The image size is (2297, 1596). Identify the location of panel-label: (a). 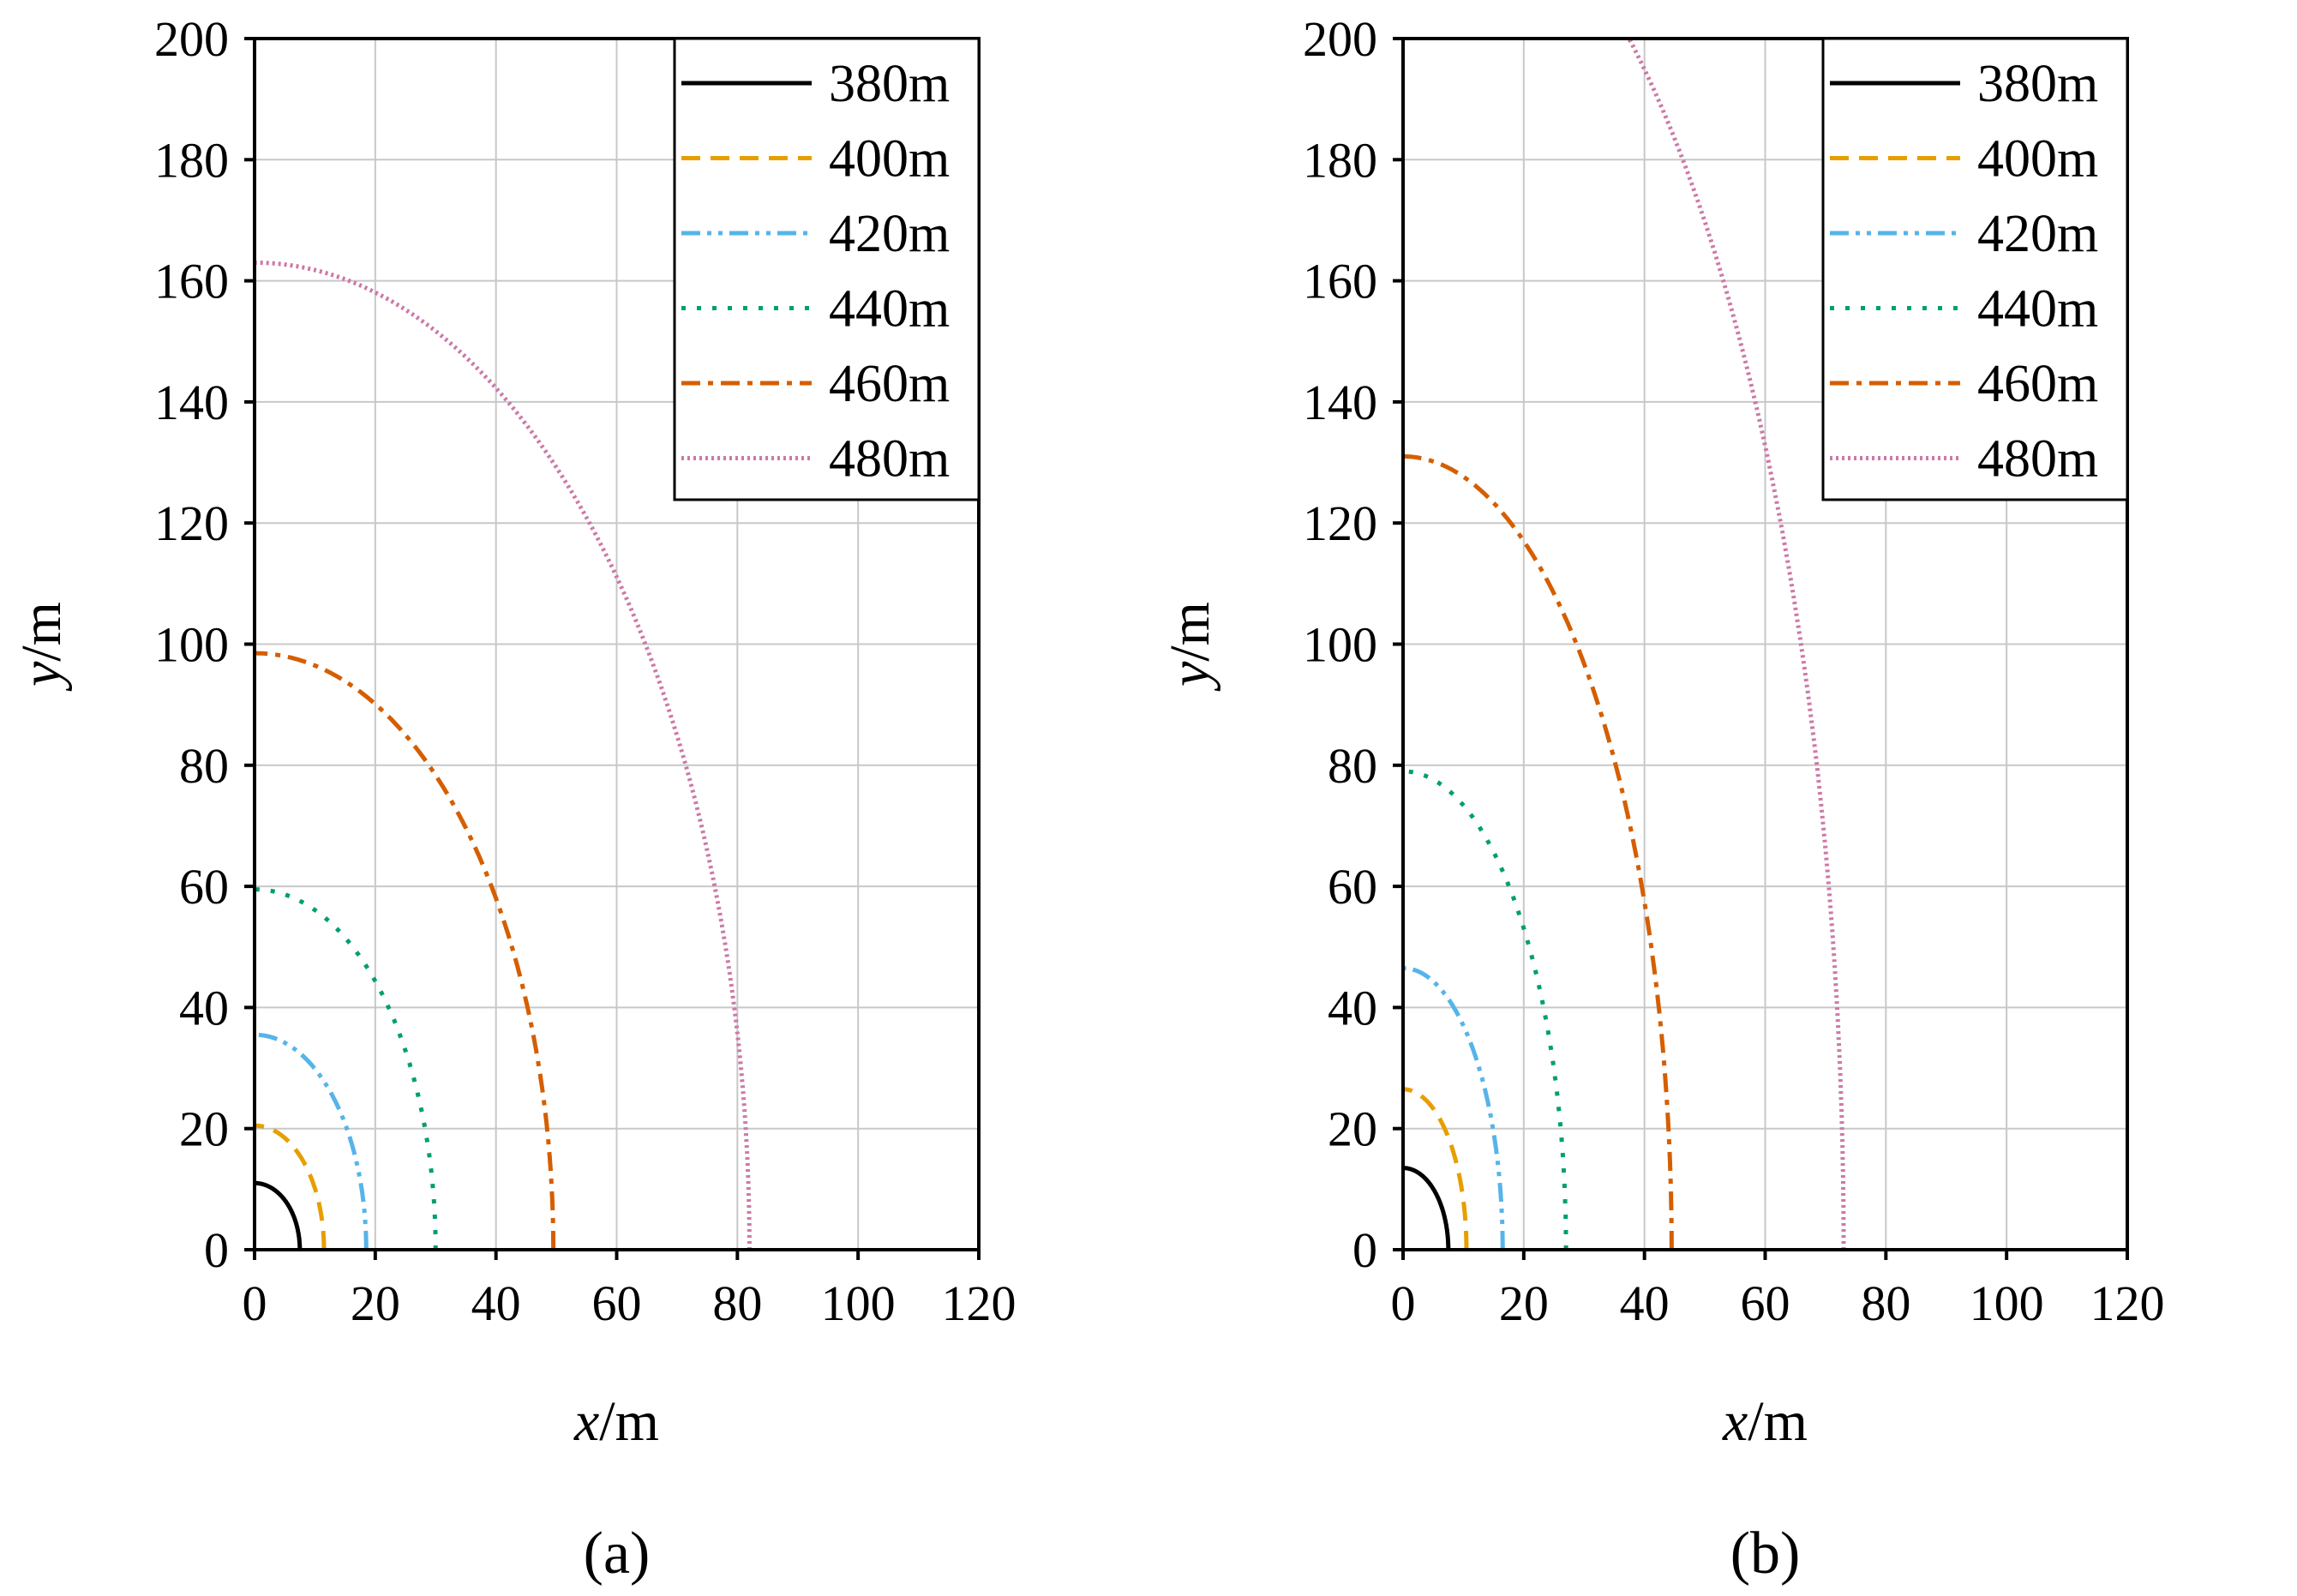
(617, 1554).